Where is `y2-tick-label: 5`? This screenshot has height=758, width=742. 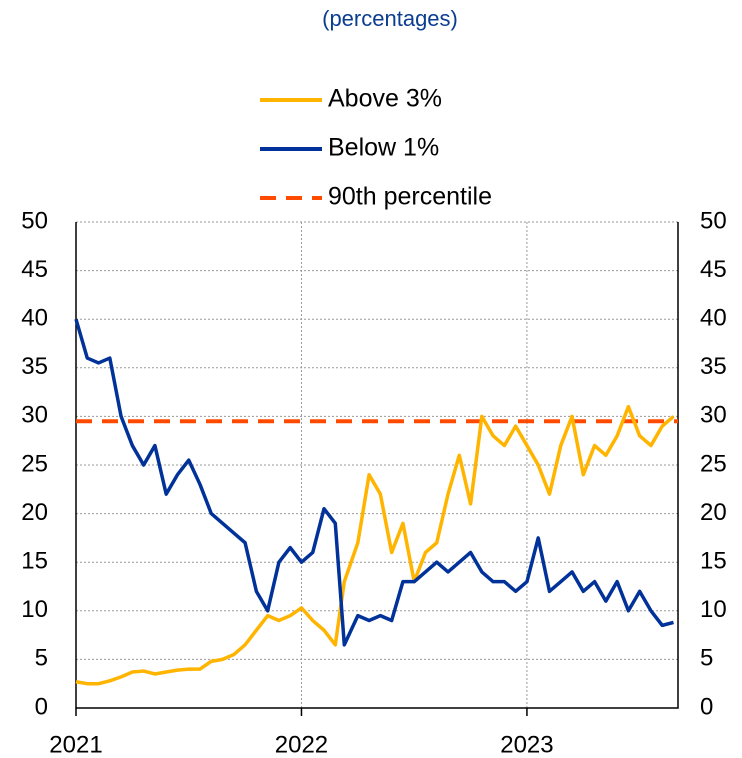
y2-tick-label: 5 is located at coordinates (706, 658).